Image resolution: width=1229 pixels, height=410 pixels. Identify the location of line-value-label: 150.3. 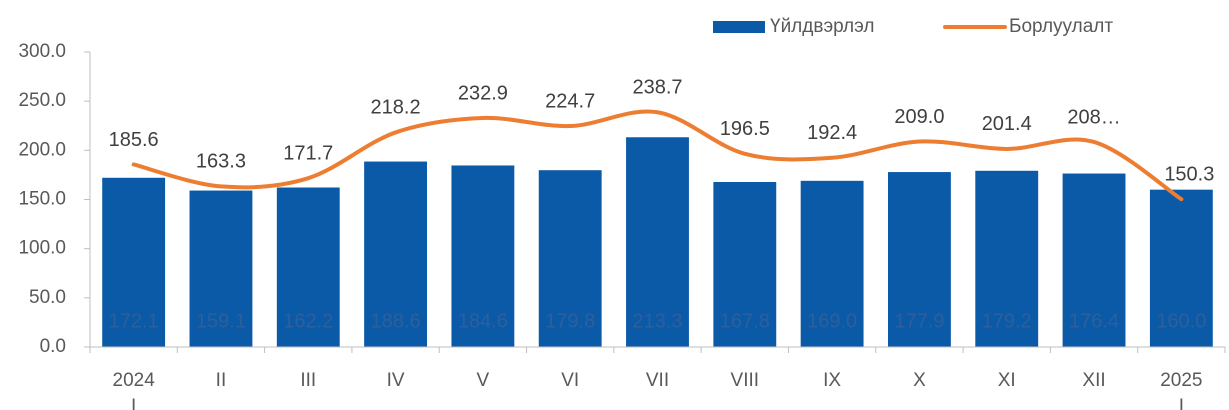
(1189, 174).